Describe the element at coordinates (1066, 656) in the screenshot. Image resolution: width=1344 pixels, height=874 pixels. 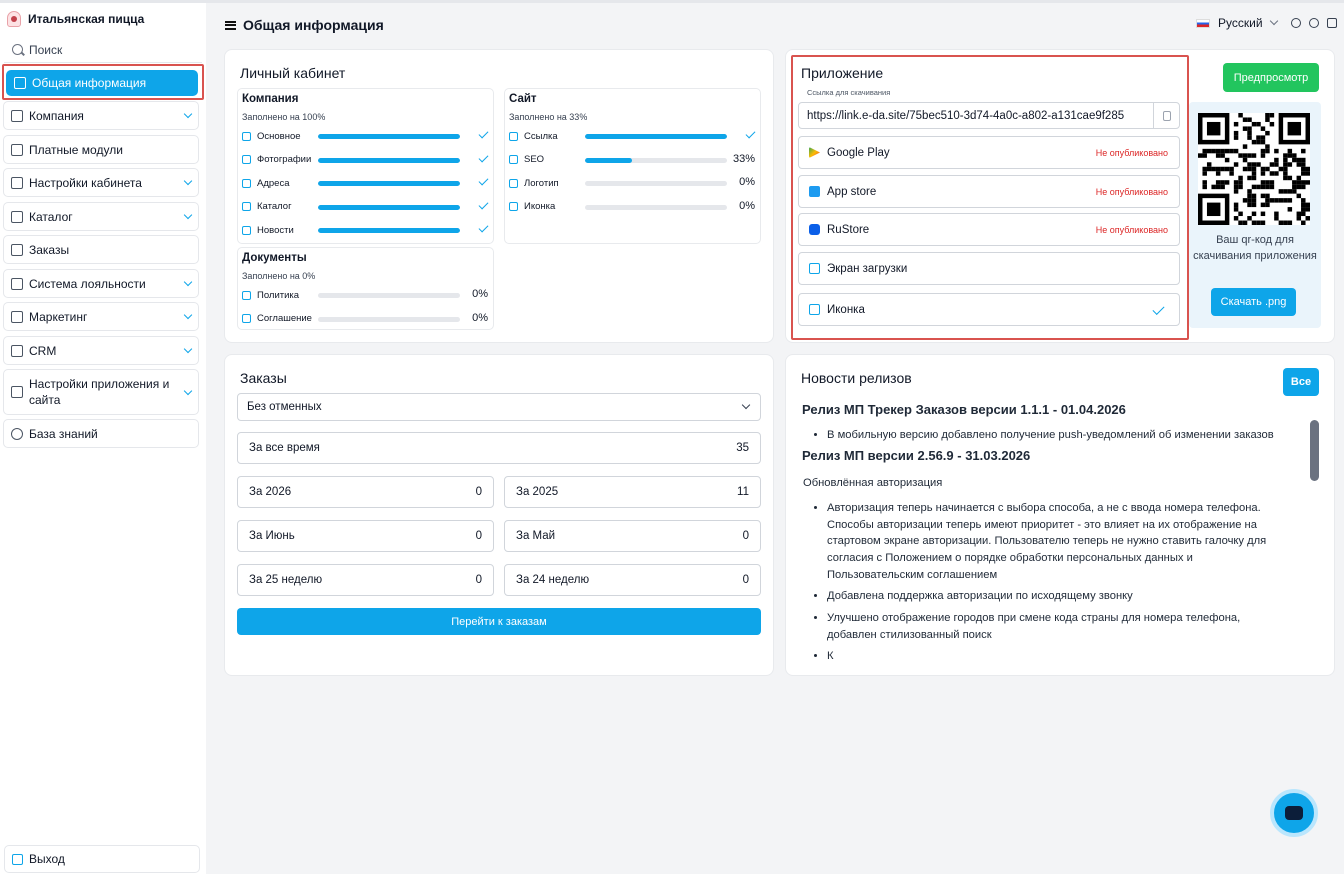
I see `release-item: К` at that location.